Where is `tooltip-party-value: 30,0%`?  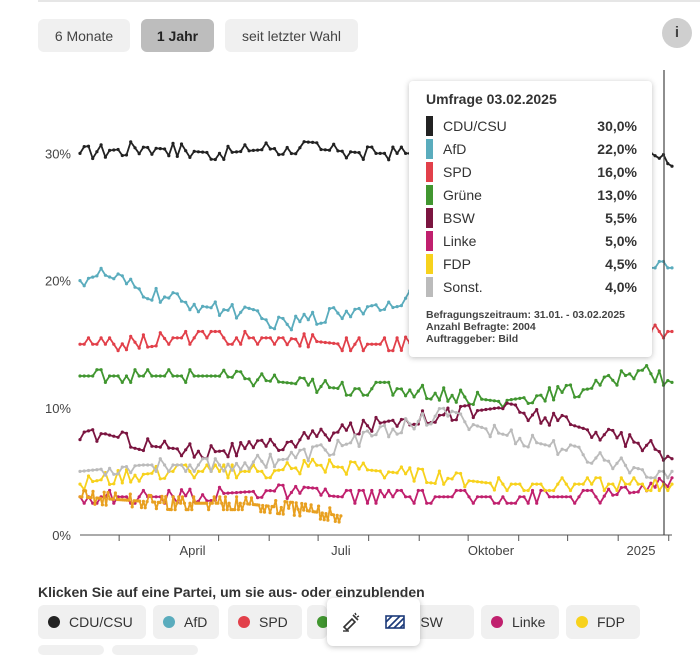 tooltip-party-value: 30,0% is located at coordinates (617, 126).